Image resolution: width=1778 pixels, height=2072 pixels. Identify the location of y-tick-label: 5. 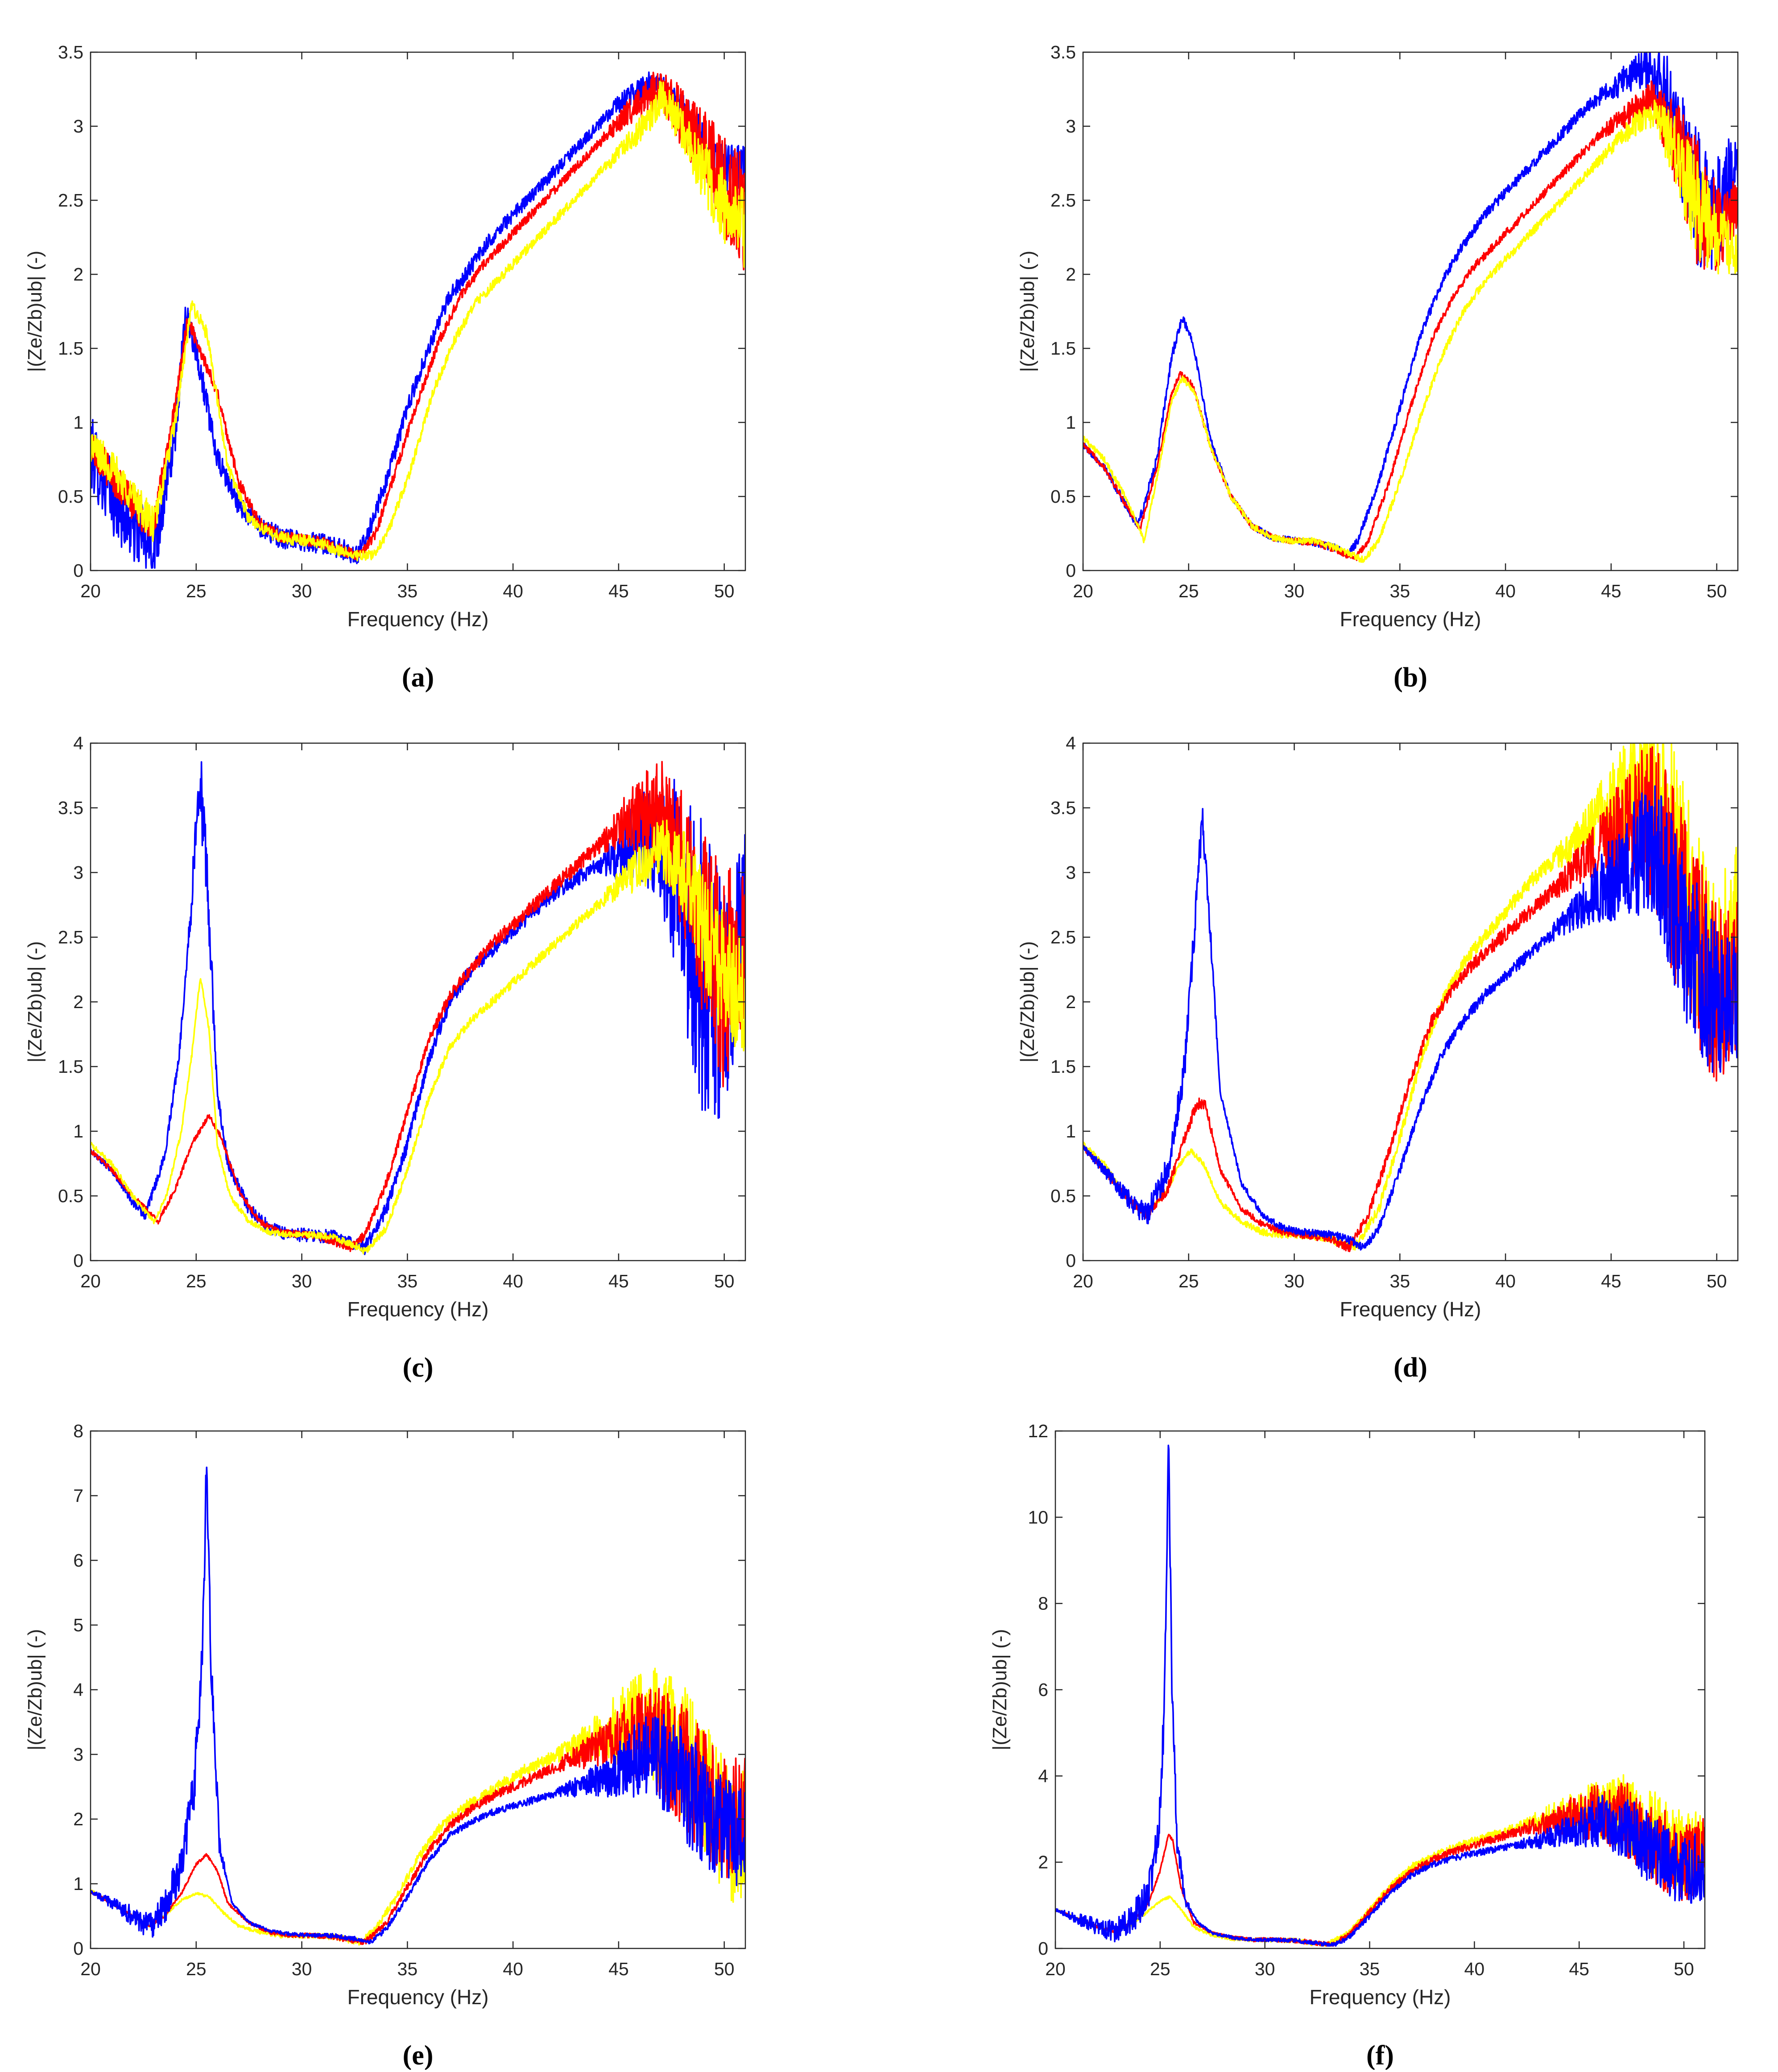
(78, 1625).